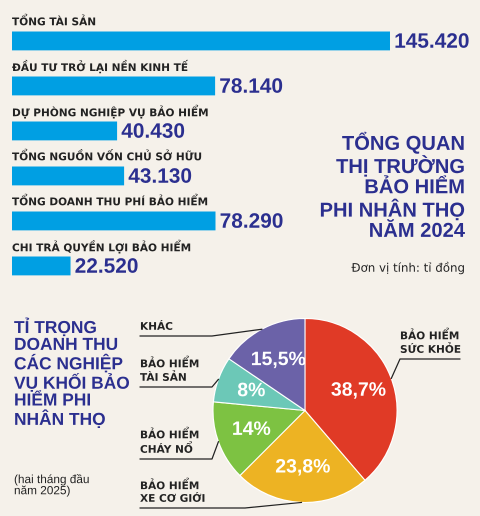 The width and height of the screenshot is (480, 516). I want to click on data-label: 8%, so click(251, 389).